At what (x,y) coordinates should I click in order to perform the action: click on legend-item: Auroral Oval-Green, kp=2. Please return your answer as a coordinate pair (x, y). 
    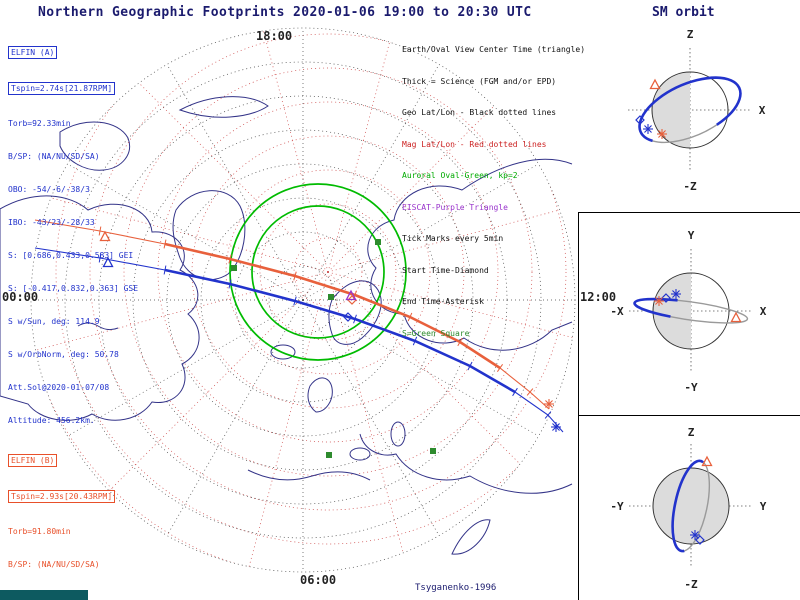
    Looking at the image, I should click on (460, 175).